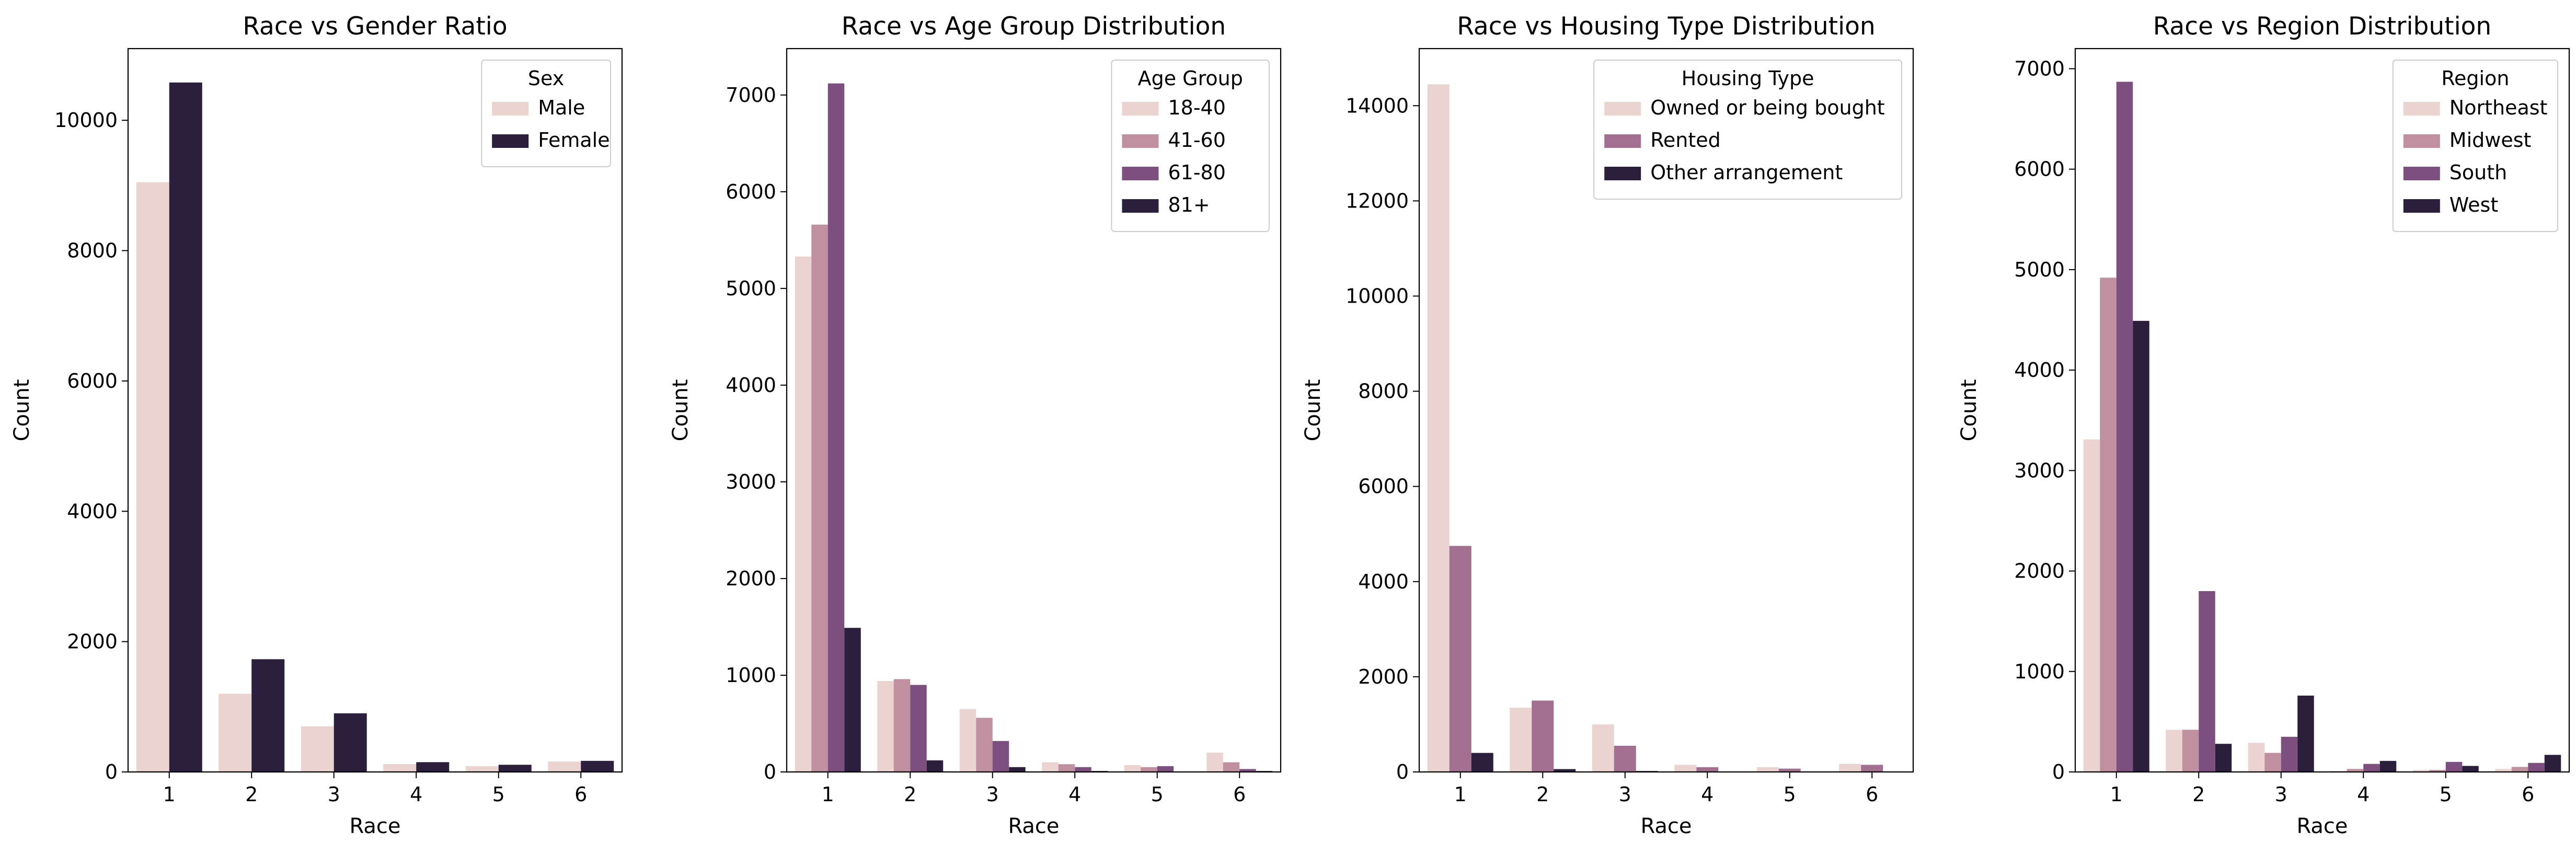  I want to click on legend-box, so click(1747, 130).